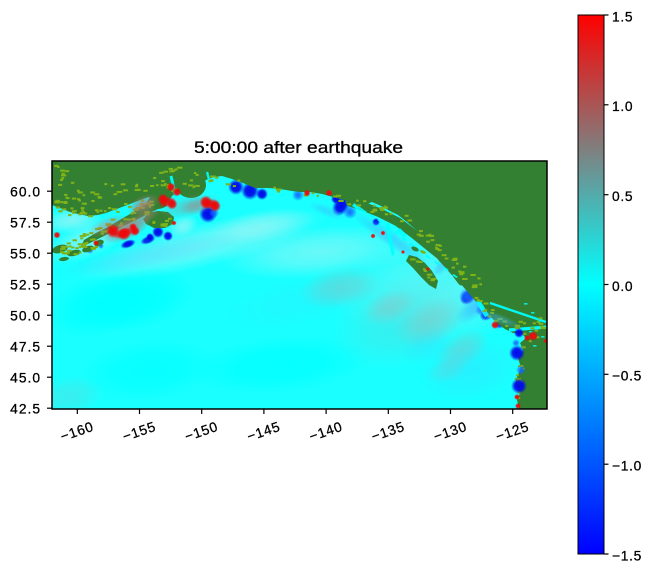  Describe the element at coordinates (25, 347) in the screenshot. I see `svg-text: 47.5` at that location.